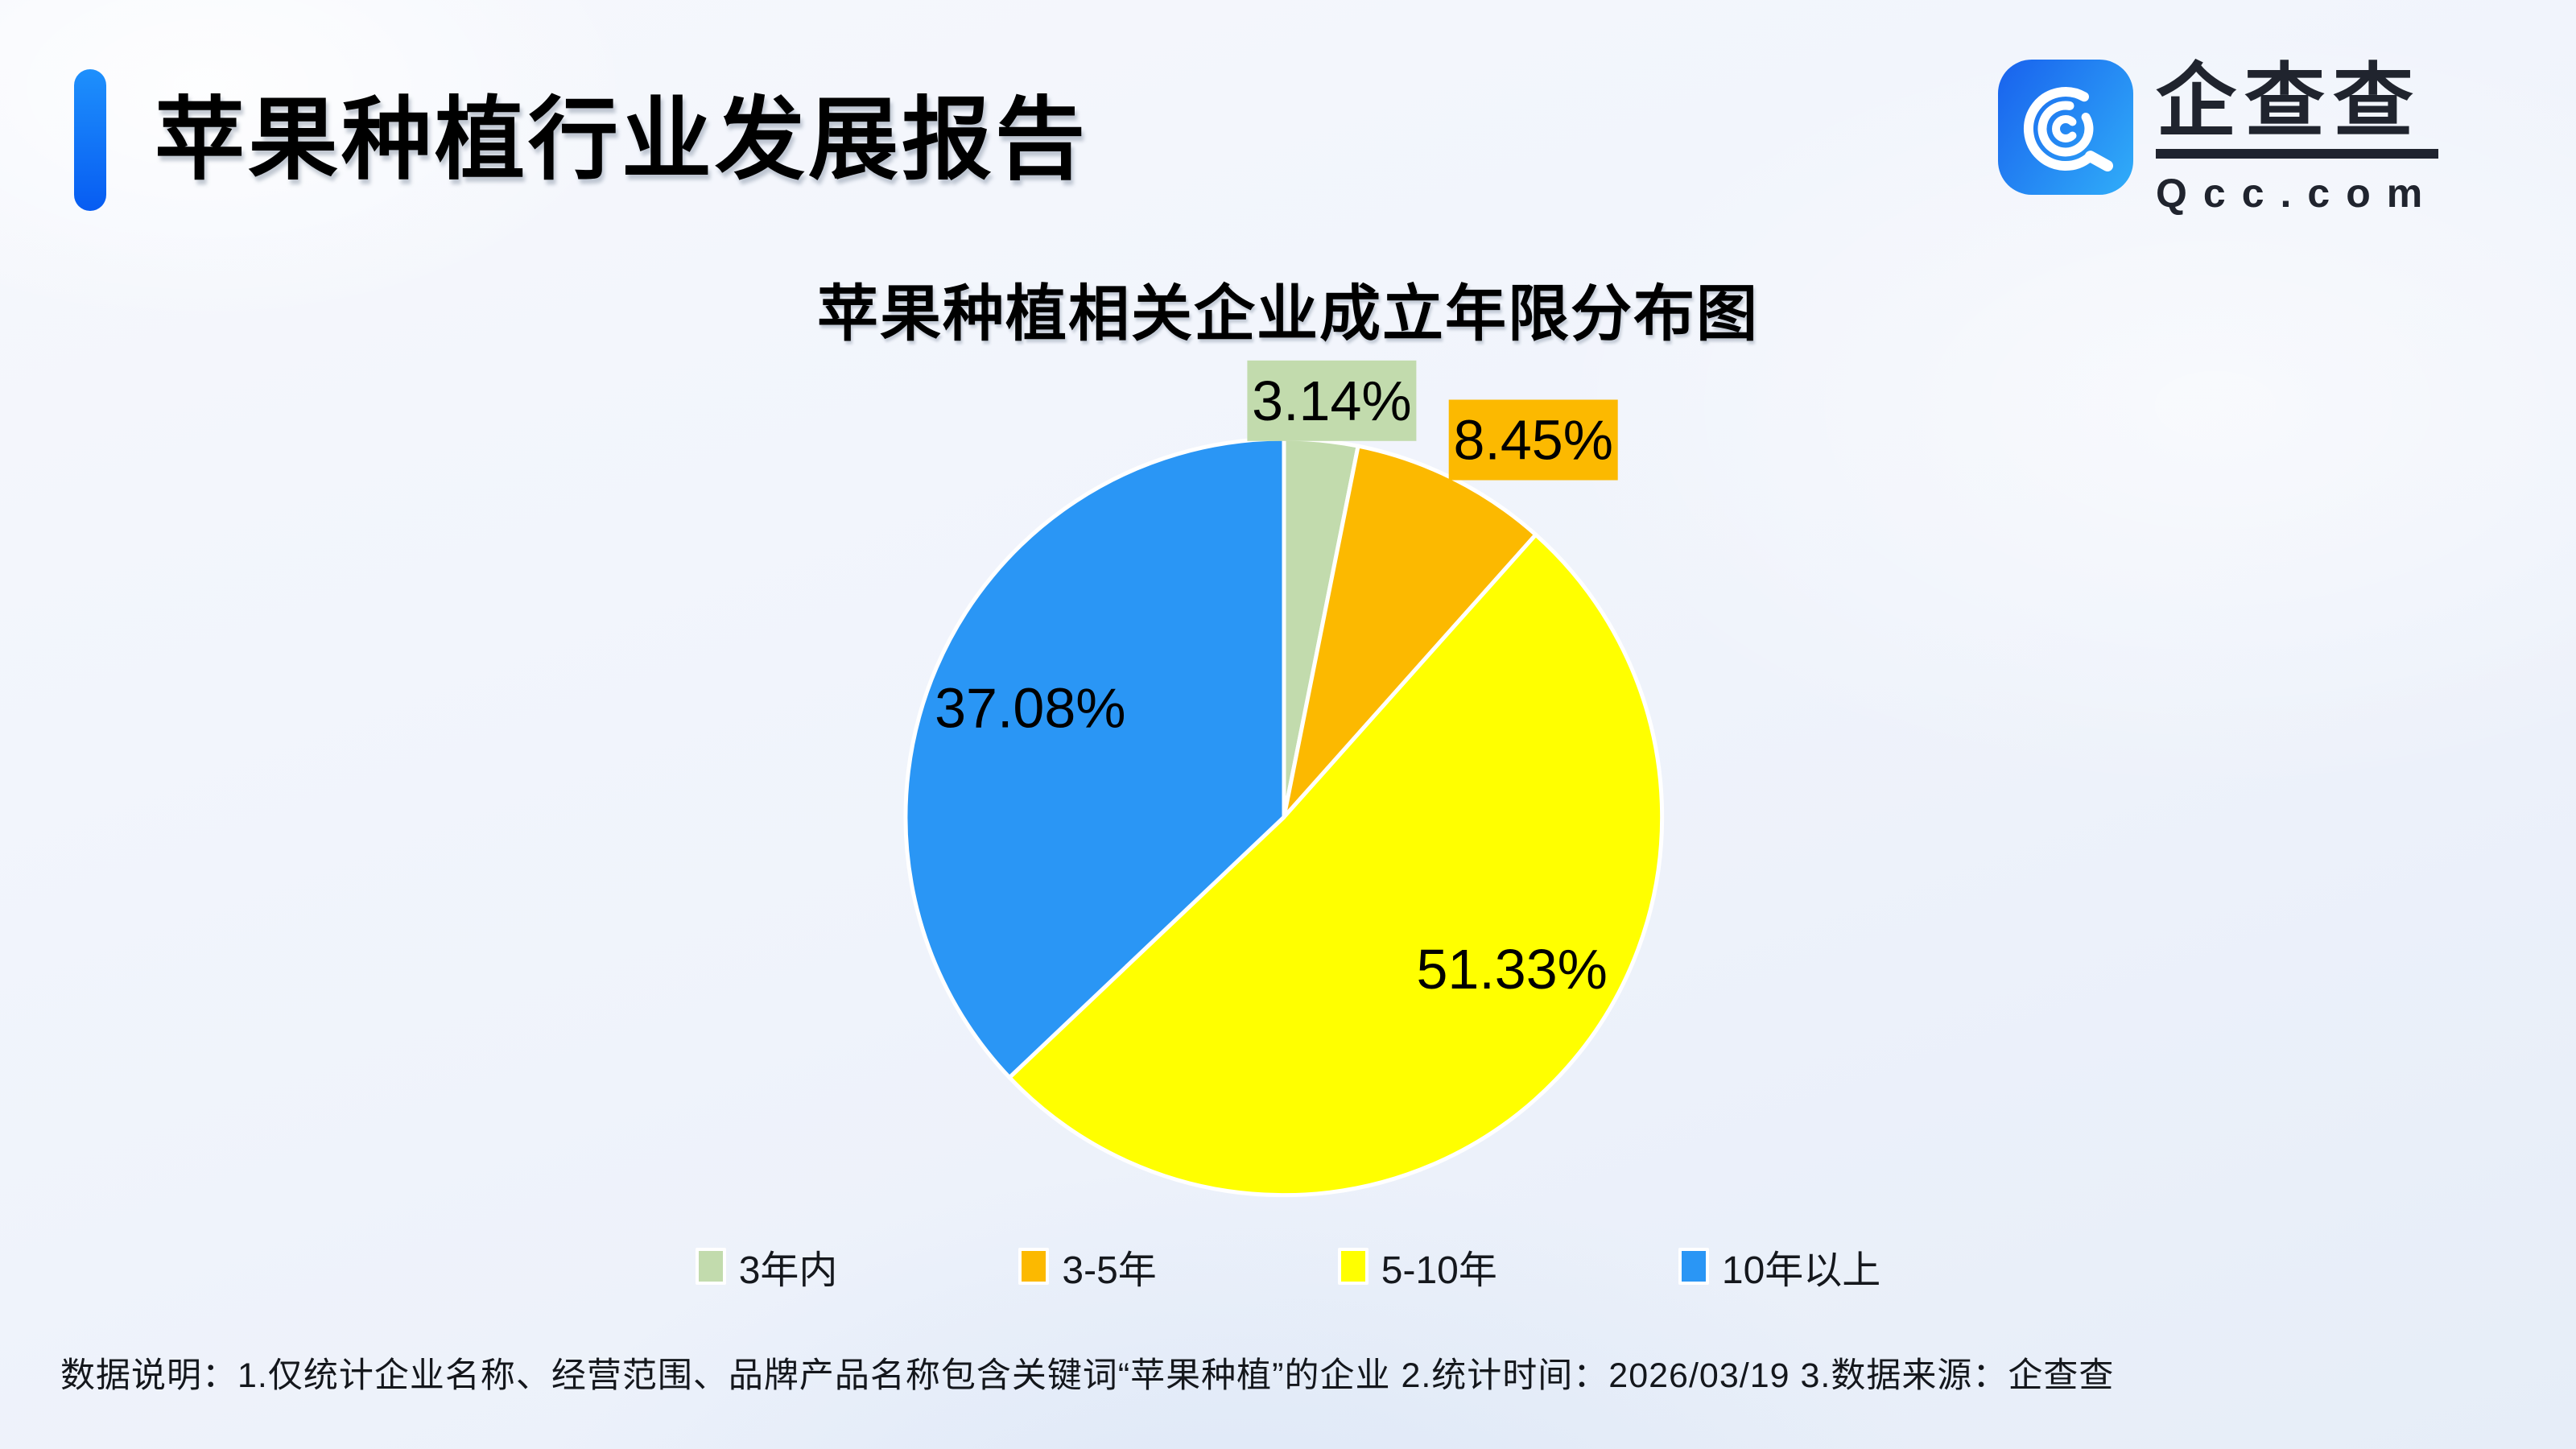 This screenshot has height=1449, width=2576. Describe the element at coordinates (2297, 193) in the screenshot. I see `brand-domain: Qcc.com` at that location.